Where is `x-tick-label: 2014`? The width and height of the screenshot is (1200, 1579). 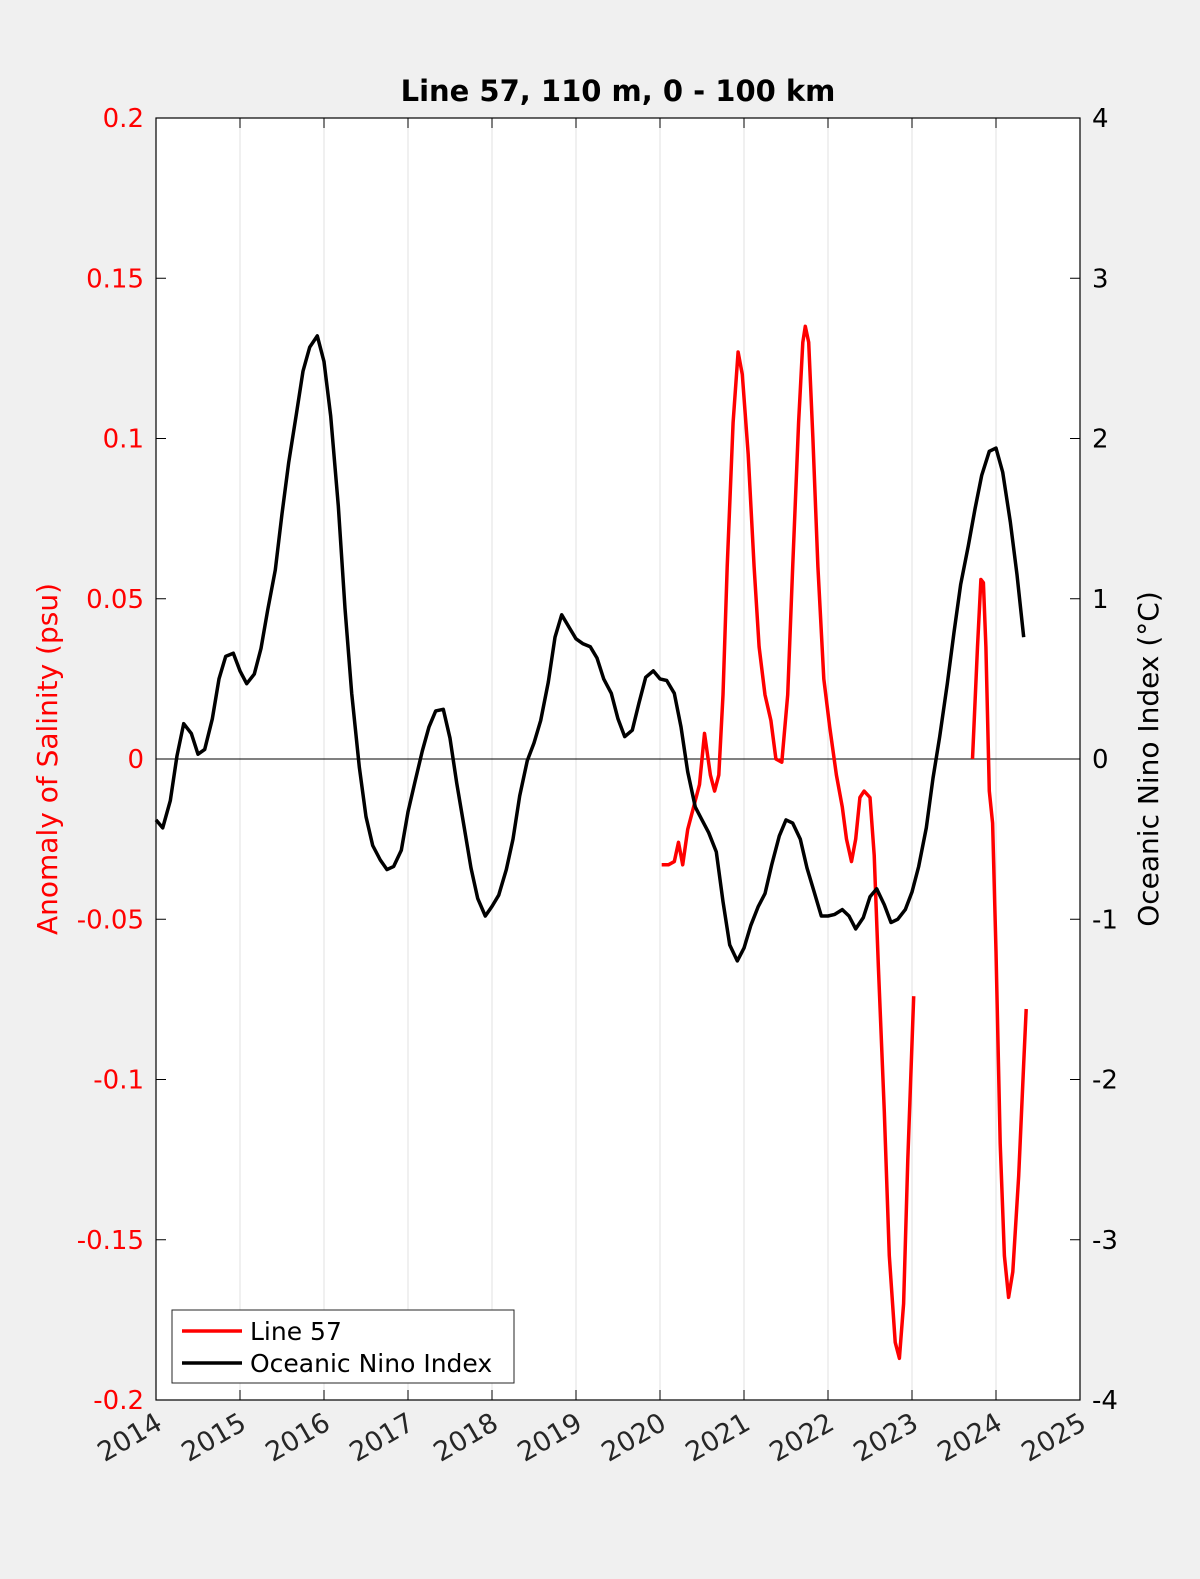 x-tick-label: 2014 is located at coordinates (129, 1437).